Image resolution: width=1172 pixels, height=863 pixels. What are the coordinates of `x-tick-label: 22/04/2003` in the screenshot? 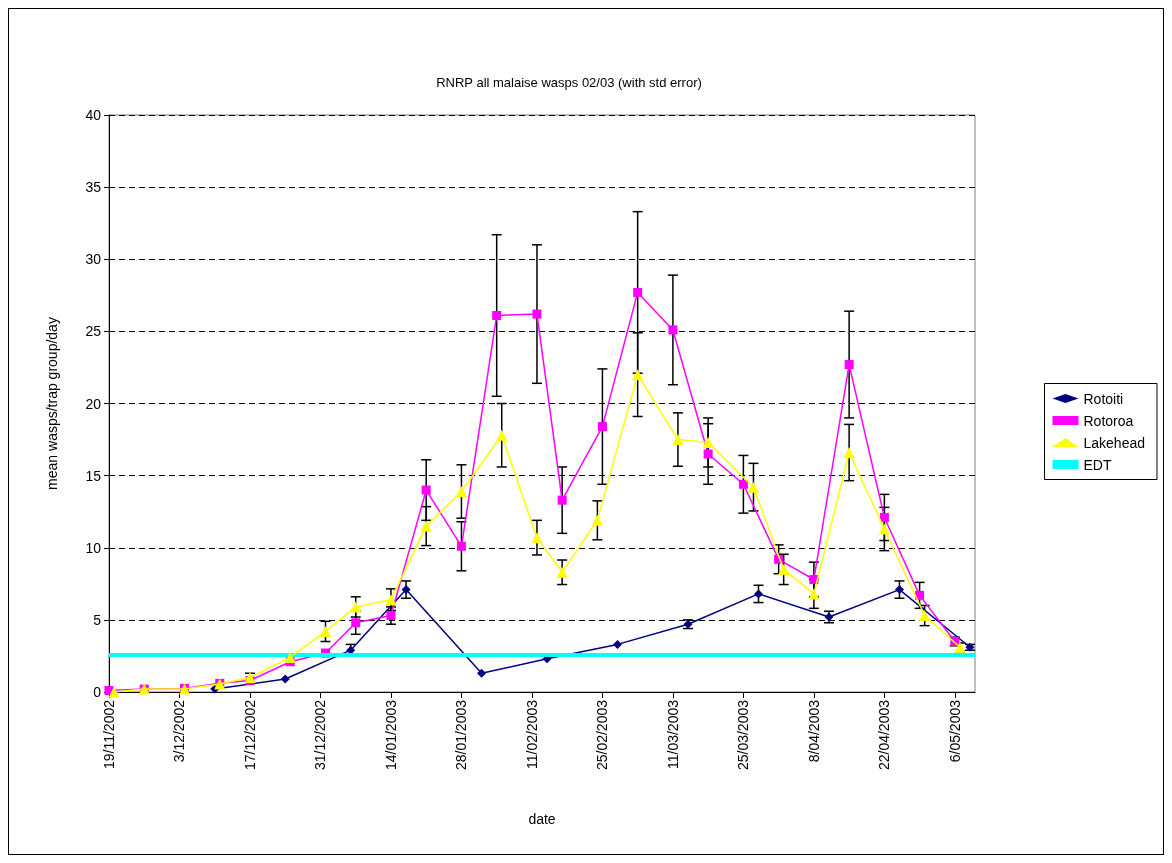 It's located at (884, 735).